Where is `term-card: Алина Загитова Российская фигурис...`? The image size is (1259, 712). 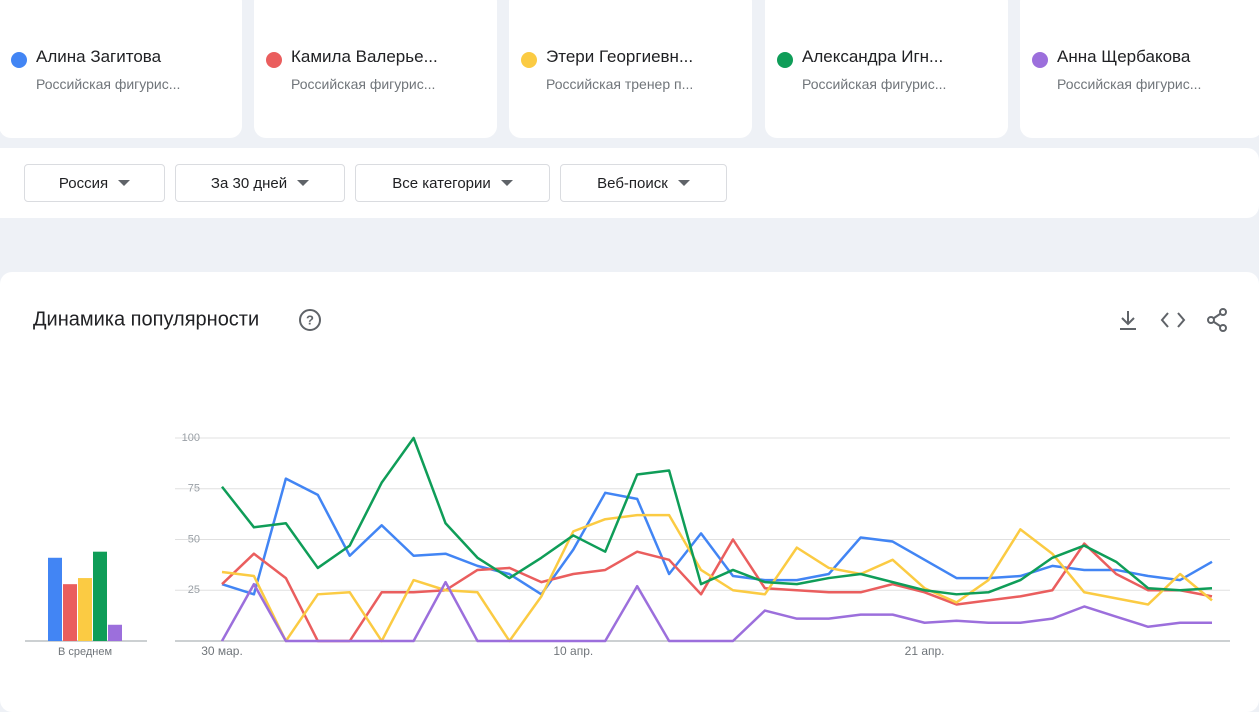
term-card: Алина Загитова Российская фигурис... is located at coordinates (121, 69).